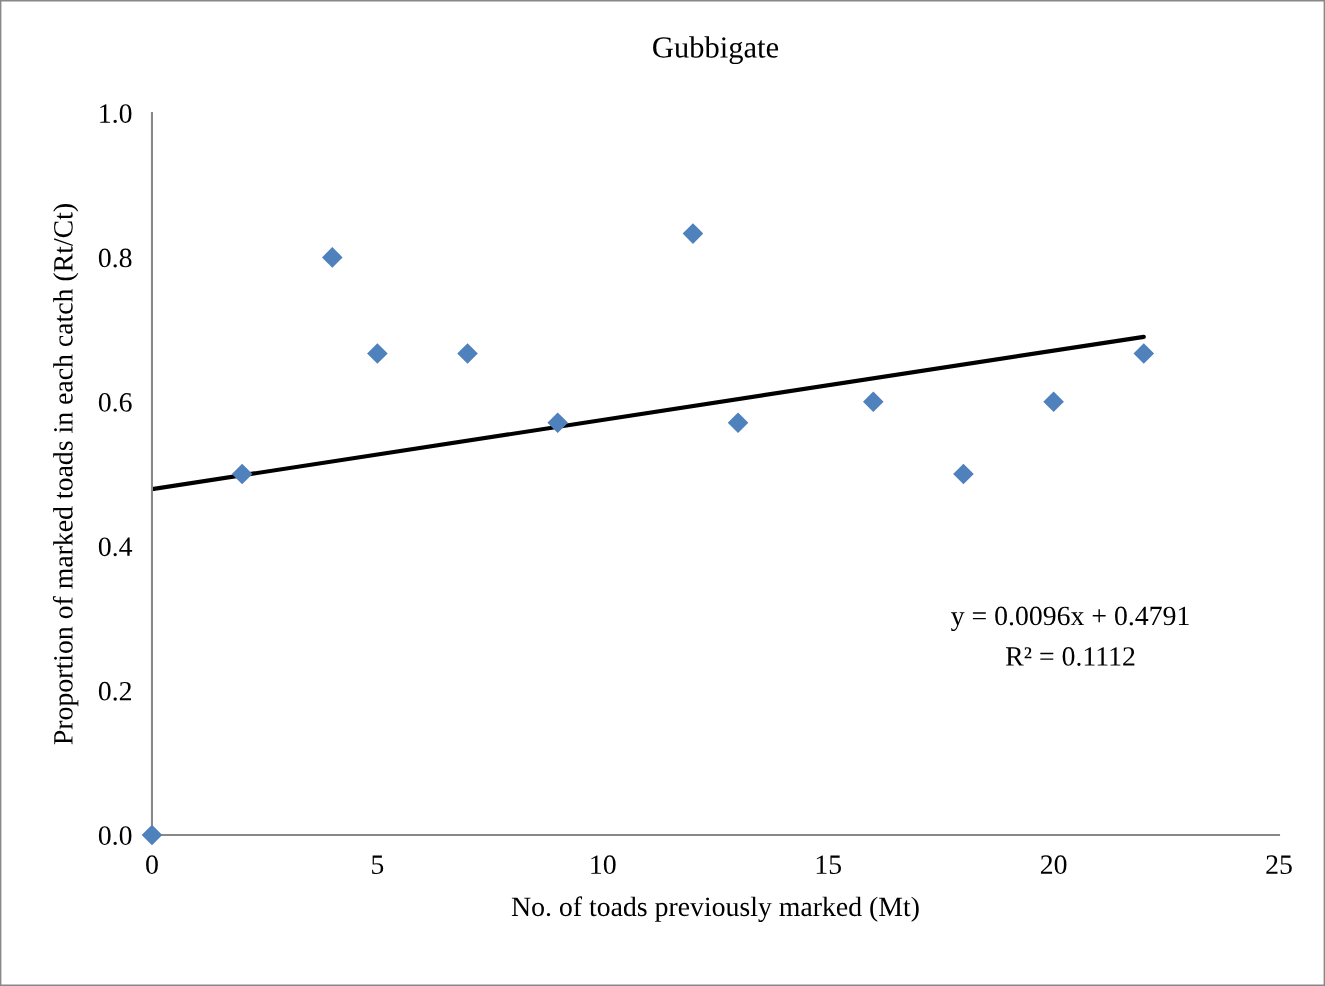 The height and width of the screenshot is (986, 1325). Describe the element at coordinates (1279, 865) in the screenshot. I see `x-tick-label: 25` at that location.